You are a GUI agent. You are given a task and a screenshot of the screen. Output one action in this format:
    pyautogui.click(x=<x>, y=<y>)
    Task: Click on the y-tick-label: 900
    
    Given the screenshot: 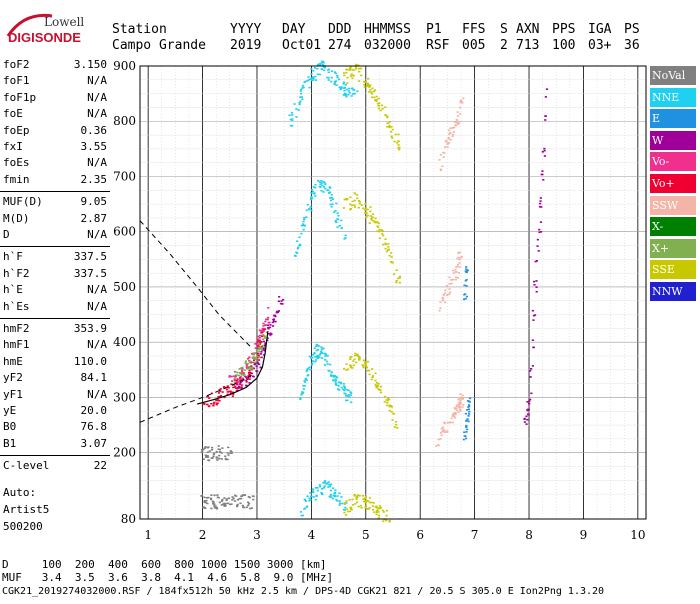 What is the action you would take?
    pyautogui.click(x=124, y=66)
    